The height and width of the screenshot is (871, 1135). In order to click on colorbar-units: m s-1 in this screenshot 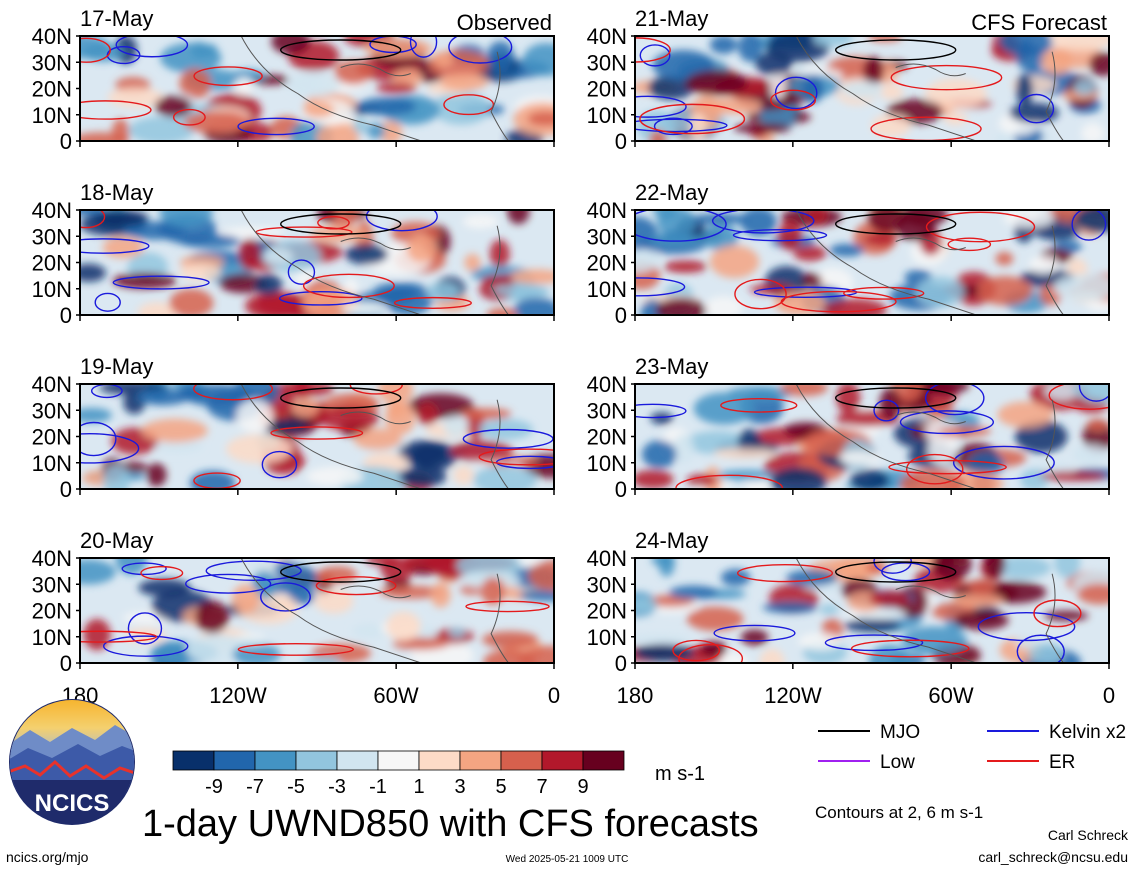, I will do `click(680, 774)`.